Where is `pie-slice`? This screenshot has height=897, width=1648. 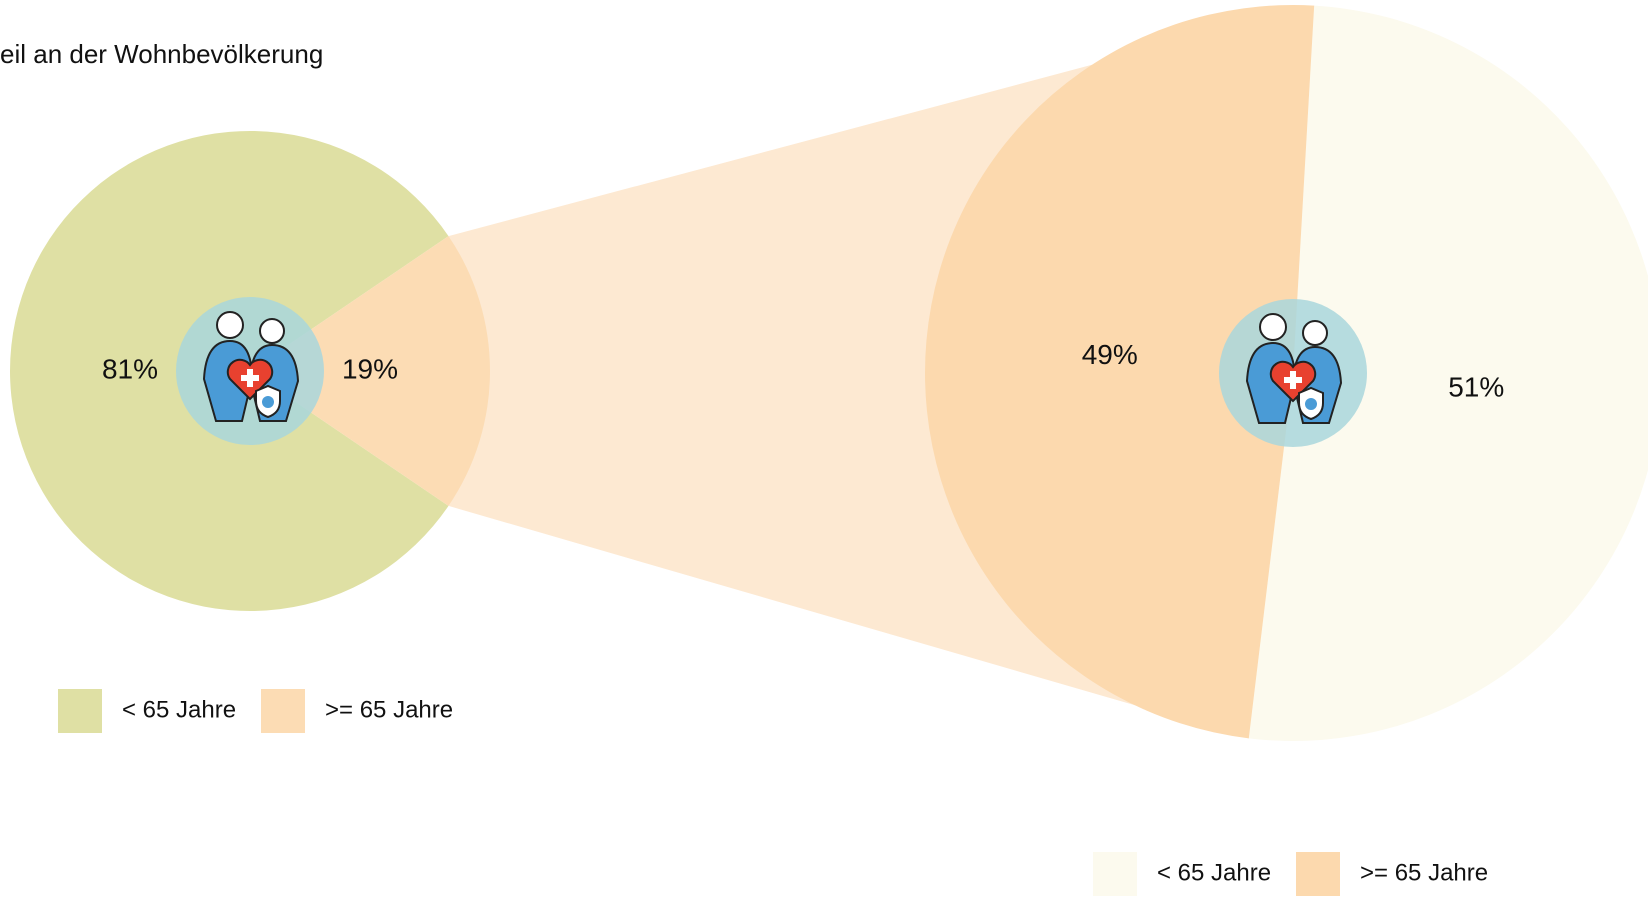
pie-slice is located at coordinates (370, 371).